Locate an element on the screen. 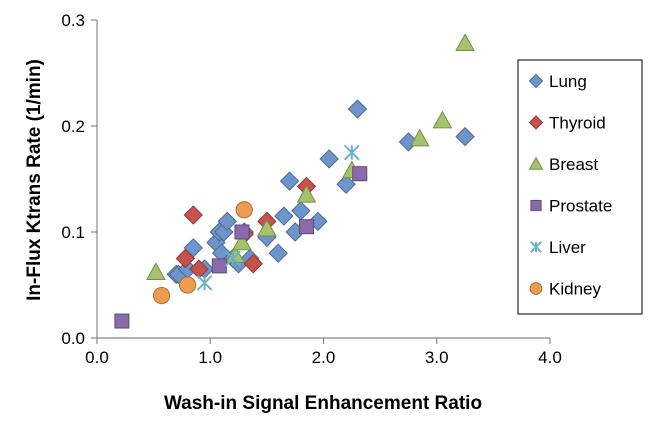 This screenshot has width=650, height=427. y-axis-title: In-Flux Ktrans Rate (1/min) is located at coordinates (34, 180).